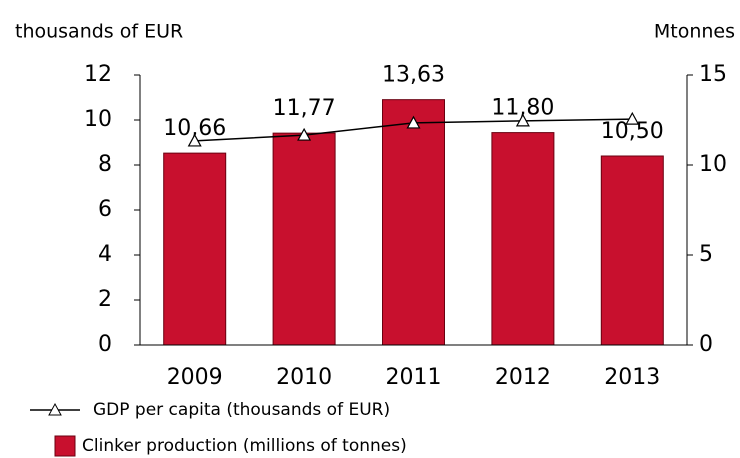 Image resolution: width=740 pixels, height=458 pixels. I want to click on legend-marker, so click(55, 409).